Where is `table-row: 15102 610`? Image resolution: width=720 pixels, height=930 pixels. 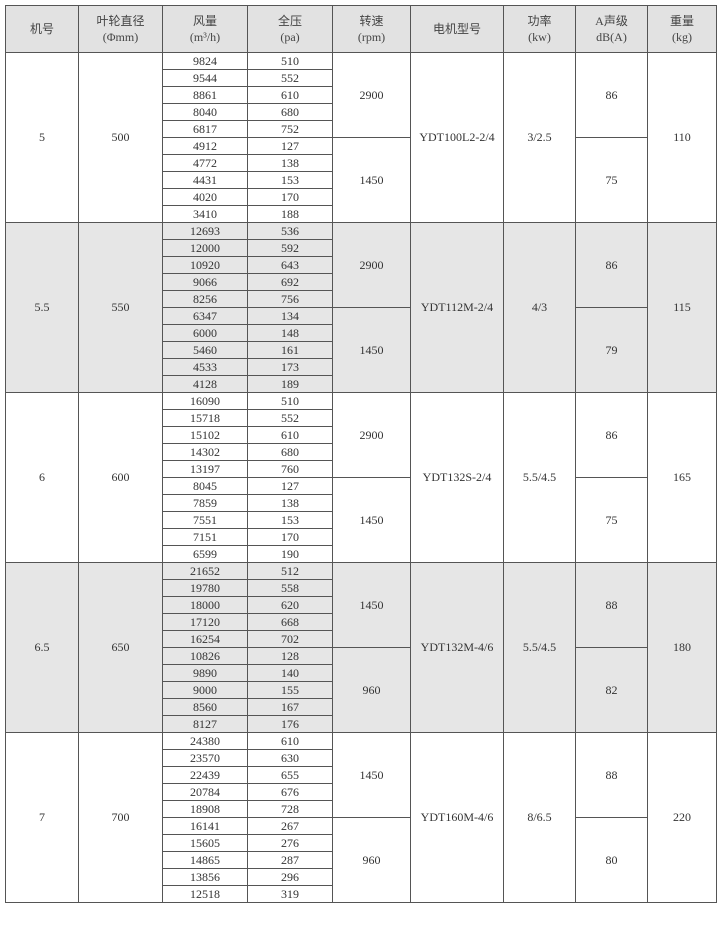
table-row: 15102 610 is located at coordinates (361, 435).